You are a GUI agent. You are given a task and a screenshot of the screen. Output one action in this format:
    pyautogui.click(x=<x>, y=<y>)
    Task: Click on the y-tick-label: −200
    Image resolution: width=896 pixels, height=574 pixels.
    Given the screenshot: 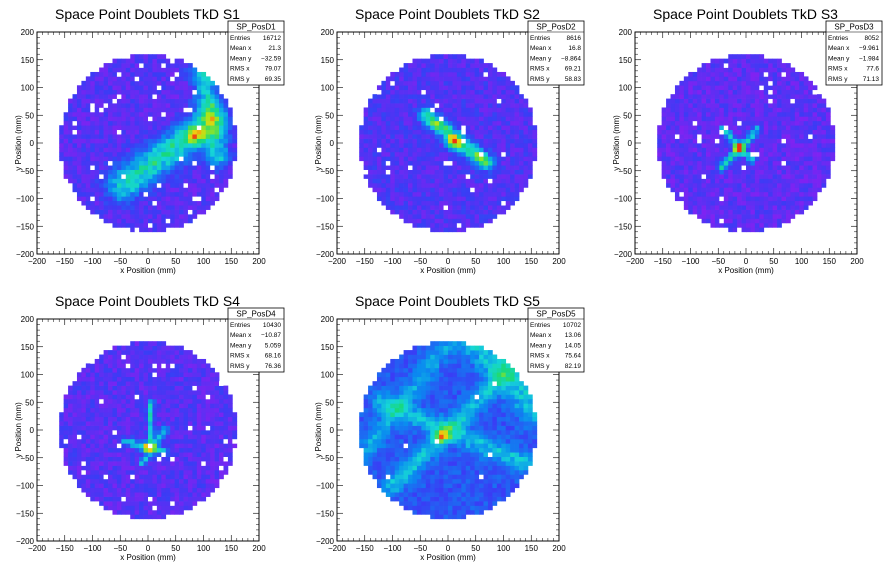 What is the action you would take?
    pyautogui.click(x=325, y=254)
    